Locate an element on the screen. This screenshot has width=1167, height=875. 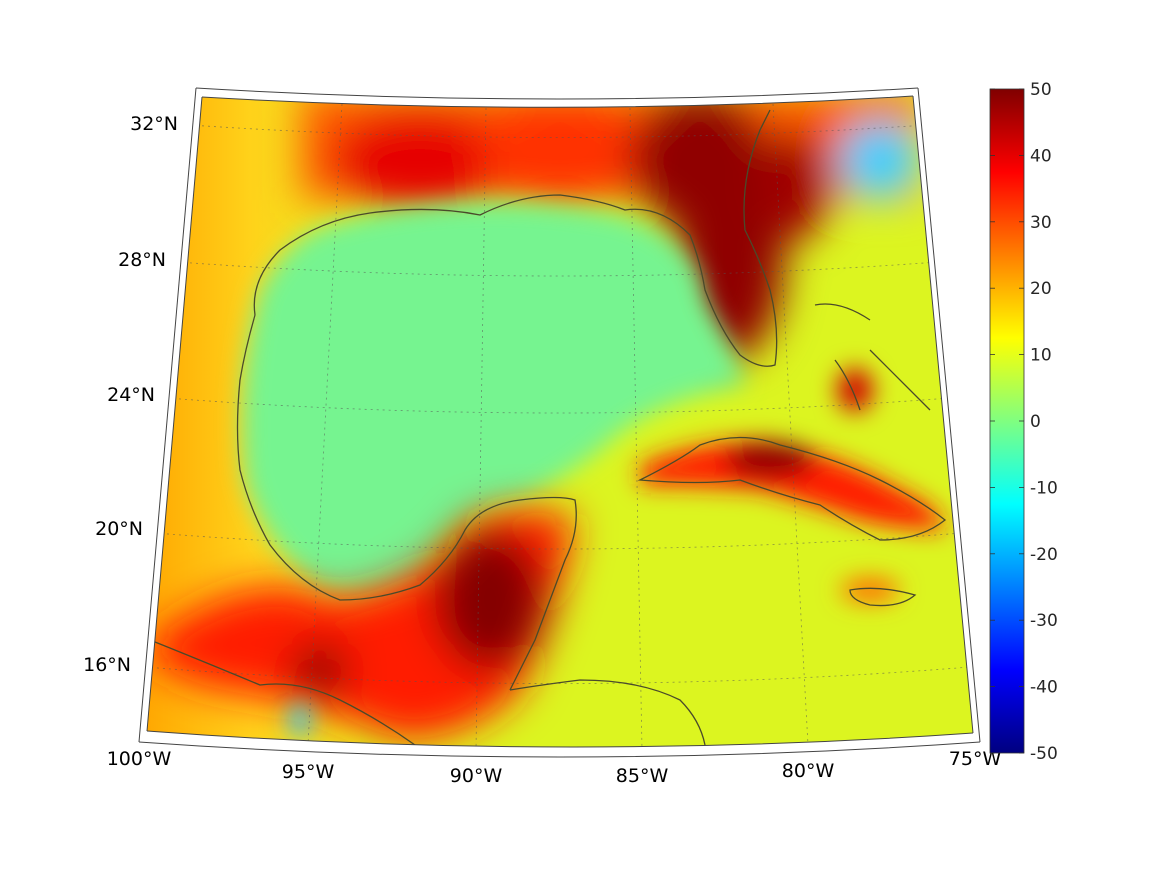
lon-label-95: 95°W is located at coordinates (308, 772).